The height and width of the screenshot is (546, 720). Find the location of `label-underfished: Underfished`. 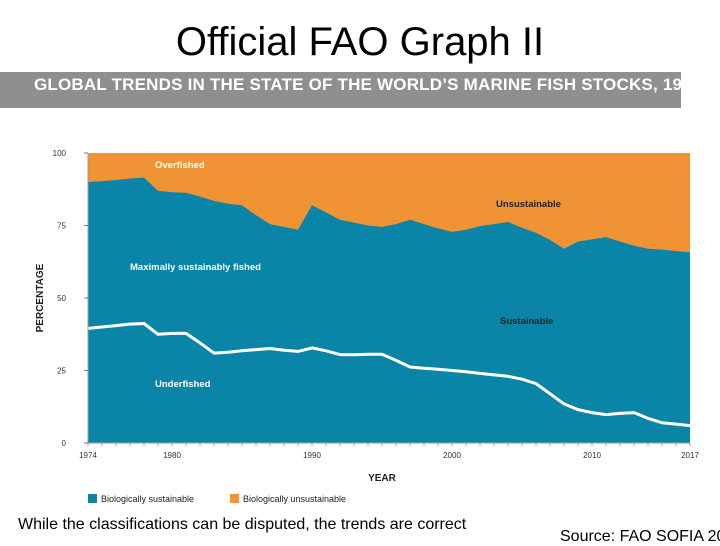

label-underfished: Underfished is located at coordinates (183, 384).